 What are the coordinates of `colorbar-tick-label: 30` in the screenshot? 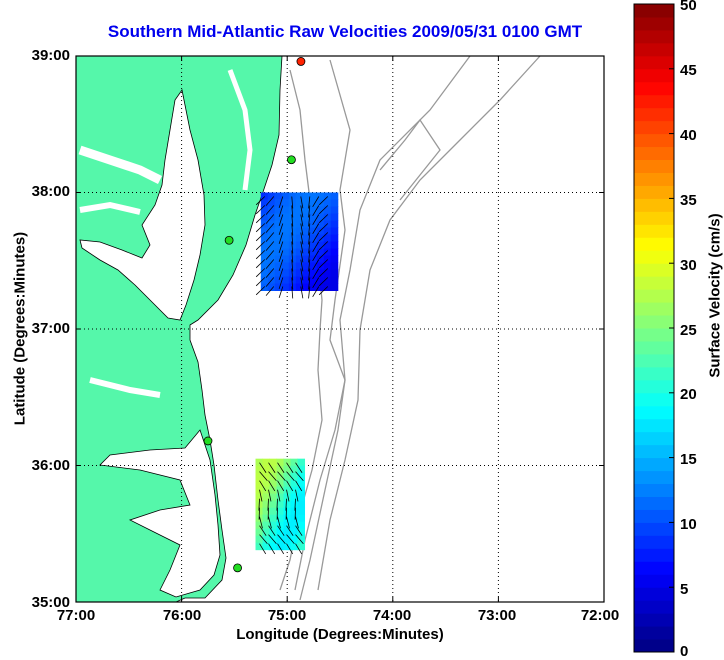 It's located at (695, 265).